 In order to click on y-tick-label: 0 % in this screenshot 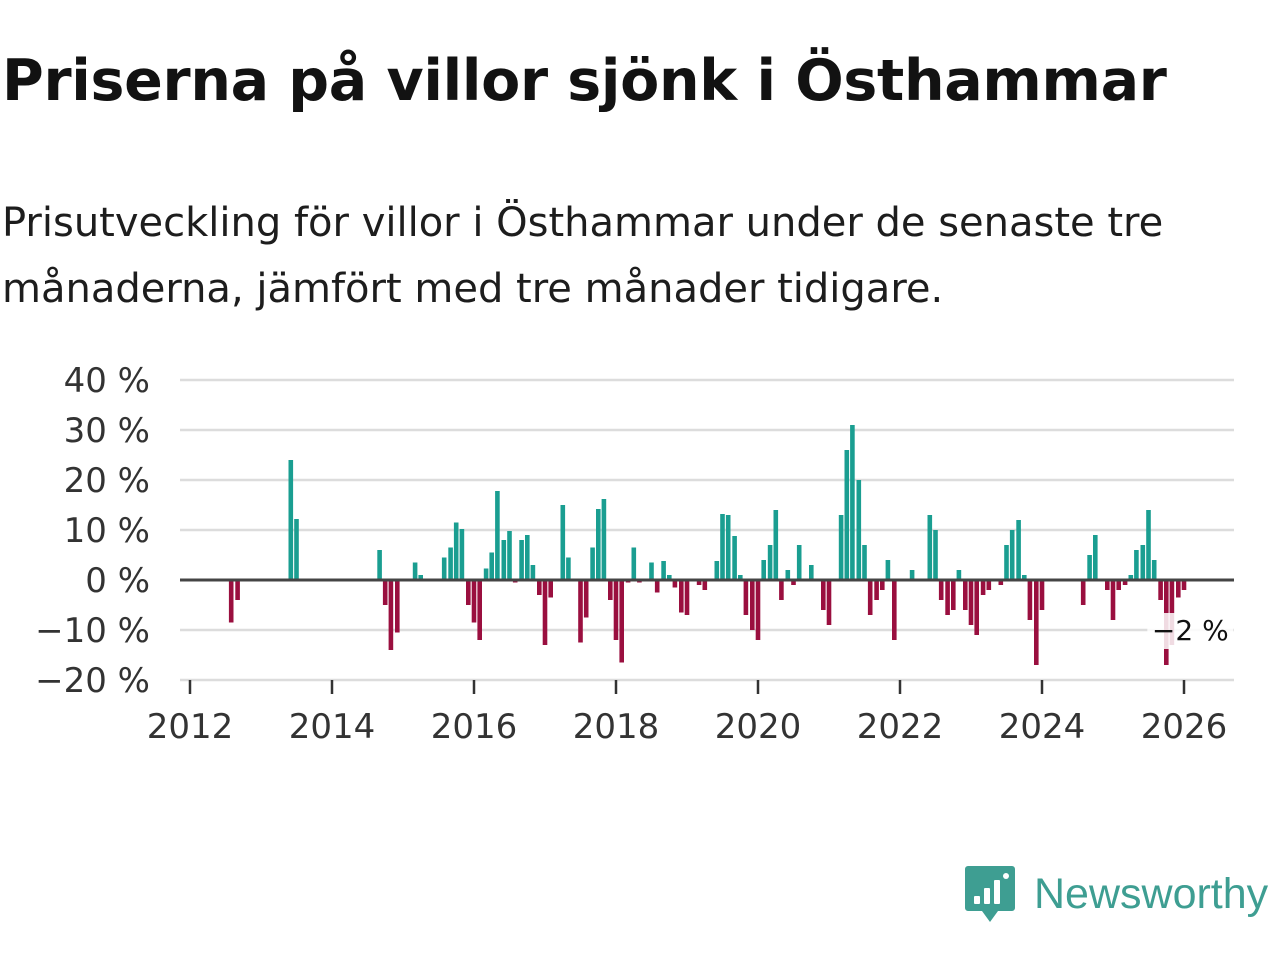, I will do `click(117, 581)`.